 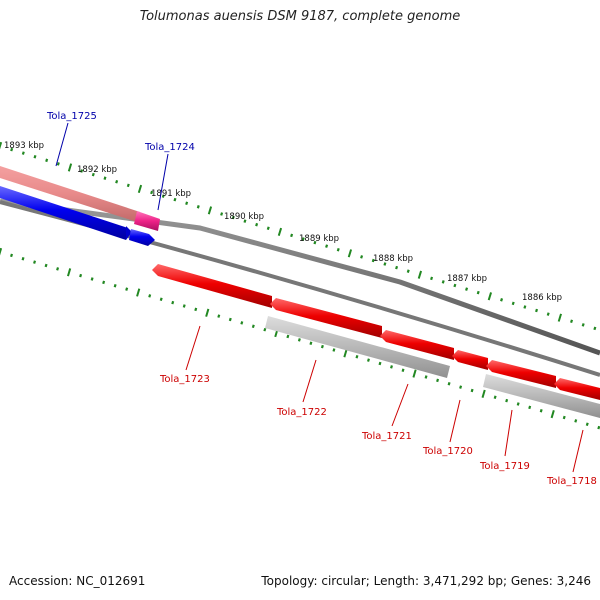 I want to click on gene-label-Tola_1721: Tola_1721, so click(x=386, y=436).